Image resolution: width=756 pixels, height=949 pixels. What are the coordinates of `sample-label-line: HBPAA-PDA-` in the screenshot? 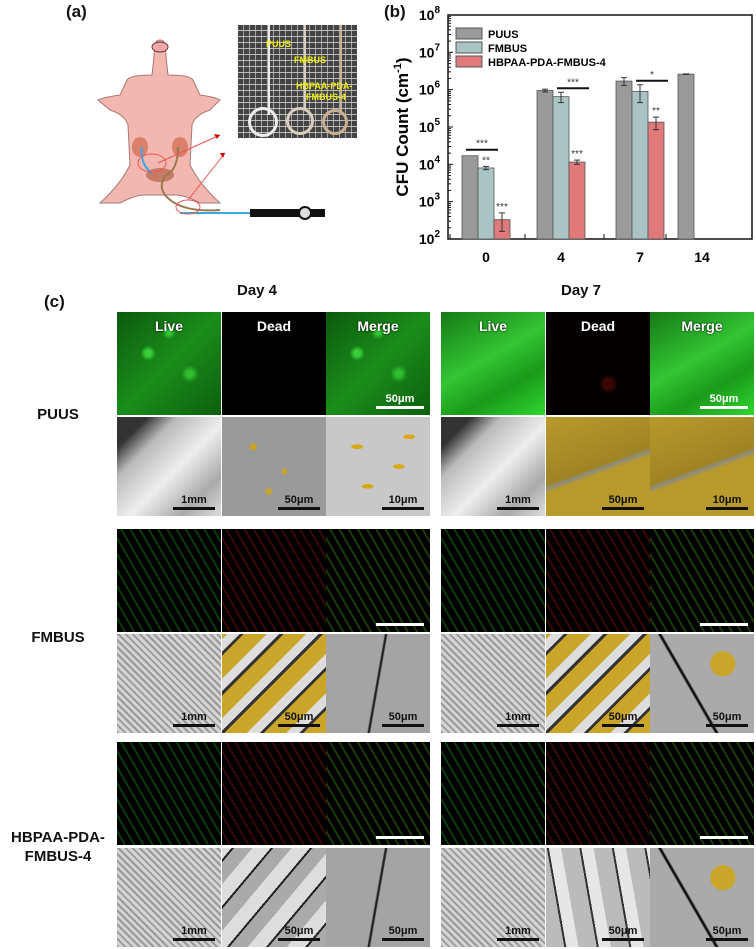 It's located at (58, 837).